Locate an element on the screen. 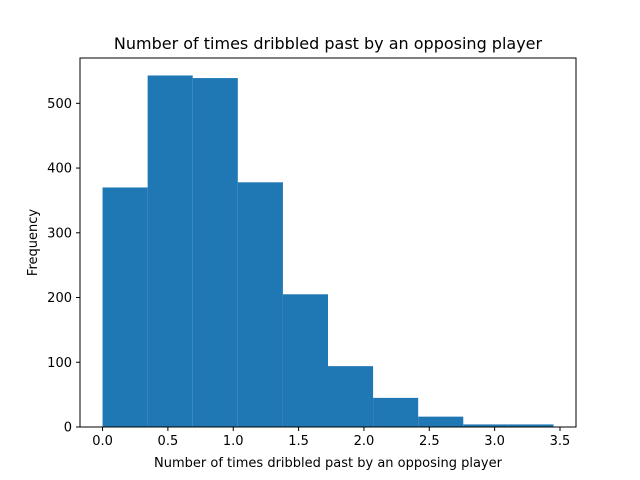 The width and height of the screenshot is (640, 480). x-tick-label: 0.0 is located at coordinates (102, 441).